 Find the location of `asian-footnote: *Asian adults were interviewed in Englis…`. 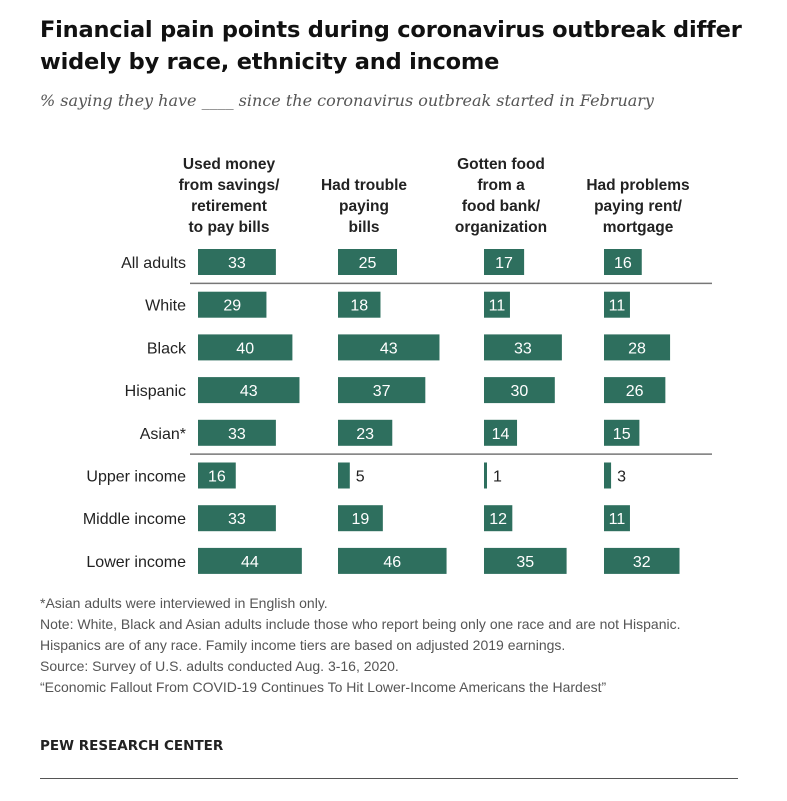

asian-footnote: *Asian adults were interviewed in Englis… is located at coordinates (184, 603).